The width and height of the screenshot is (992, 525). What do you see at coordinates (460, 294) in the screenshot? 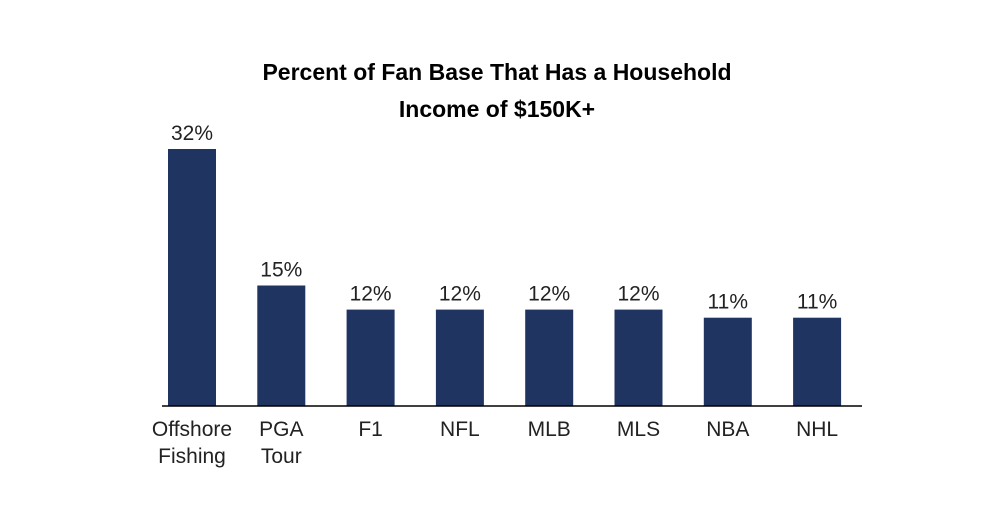
I see `value-label-3: 12%` at bounding box center [460, 294].